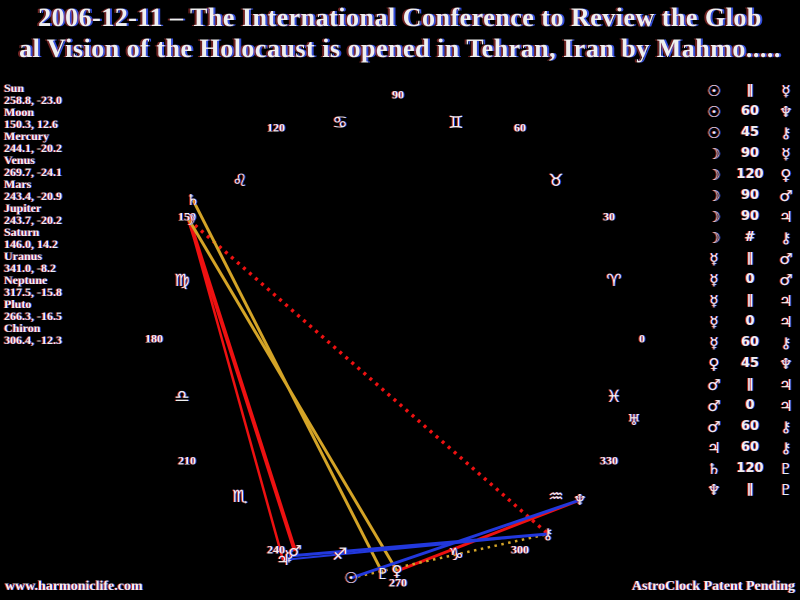 The height and width of the screenshot is (600, 800). What do you see at coordinates (398, 94) in the screenshot?
I see `degree-label-90: 90` at bounding box center [398, 94].